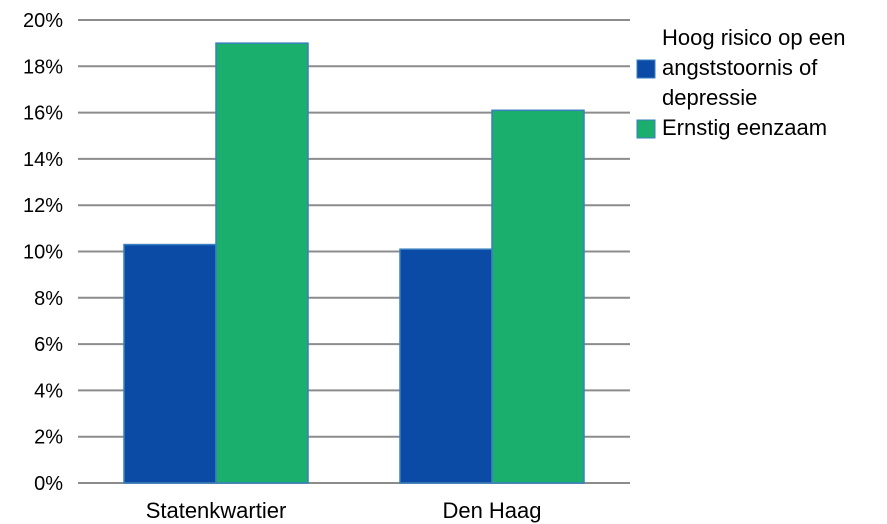  What do you see at coordinates (740, 67) in the screenshot?
I see `legend-label: angststoornis of` at bounding box center [740, 67].